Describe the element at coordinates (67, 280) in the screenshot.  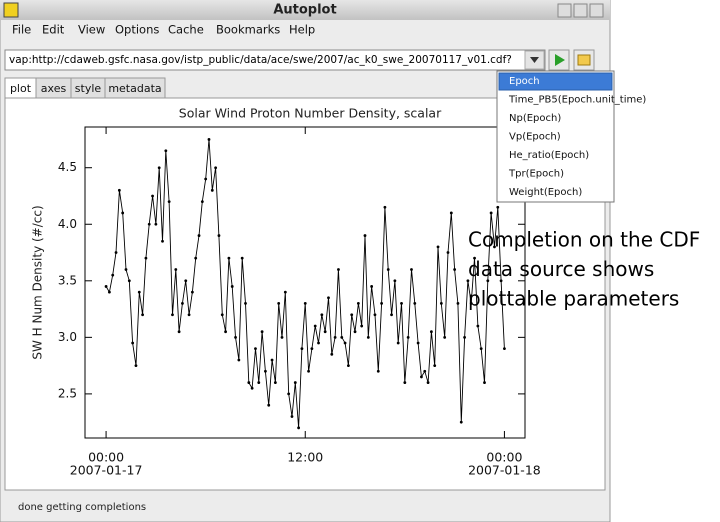
I see `y-tick-label: 3.5` at that location.